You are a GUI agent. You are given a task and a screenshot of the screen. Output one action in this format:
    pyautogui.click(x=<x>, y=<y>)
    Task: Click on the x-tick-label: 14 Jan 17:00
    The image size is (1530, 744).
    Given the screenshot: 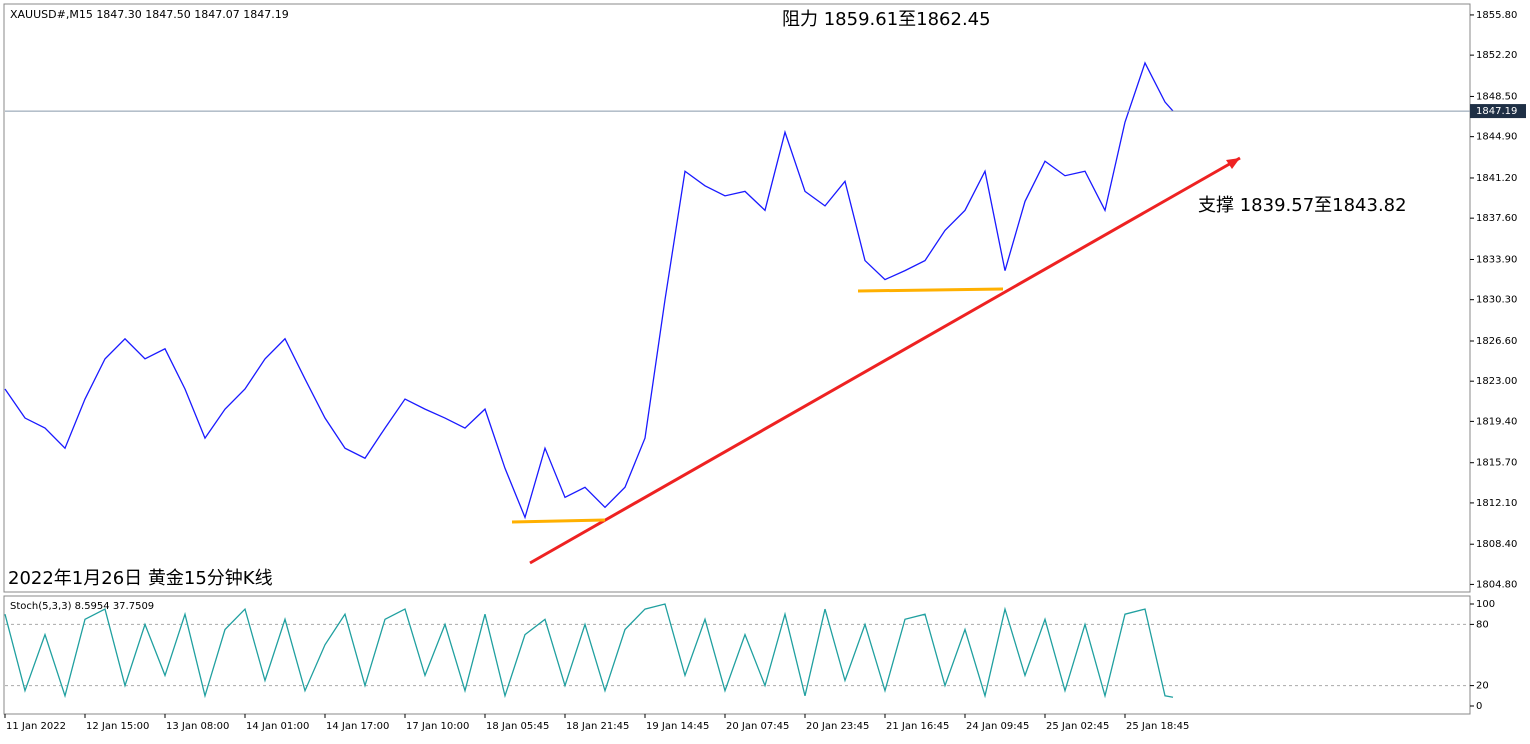 What is the action you would take?
    pyautogui.click(x=357, y=726)
    